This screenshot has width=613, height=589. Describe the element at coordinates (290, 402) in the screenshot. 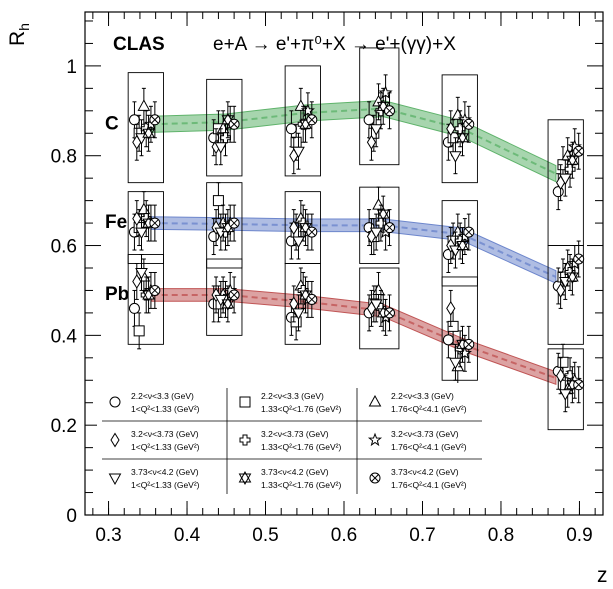

I see `legend-entry: 2.2<ν<3.3 (GeV) 1.33<Q²<1.76 (GeV²)` at that location.